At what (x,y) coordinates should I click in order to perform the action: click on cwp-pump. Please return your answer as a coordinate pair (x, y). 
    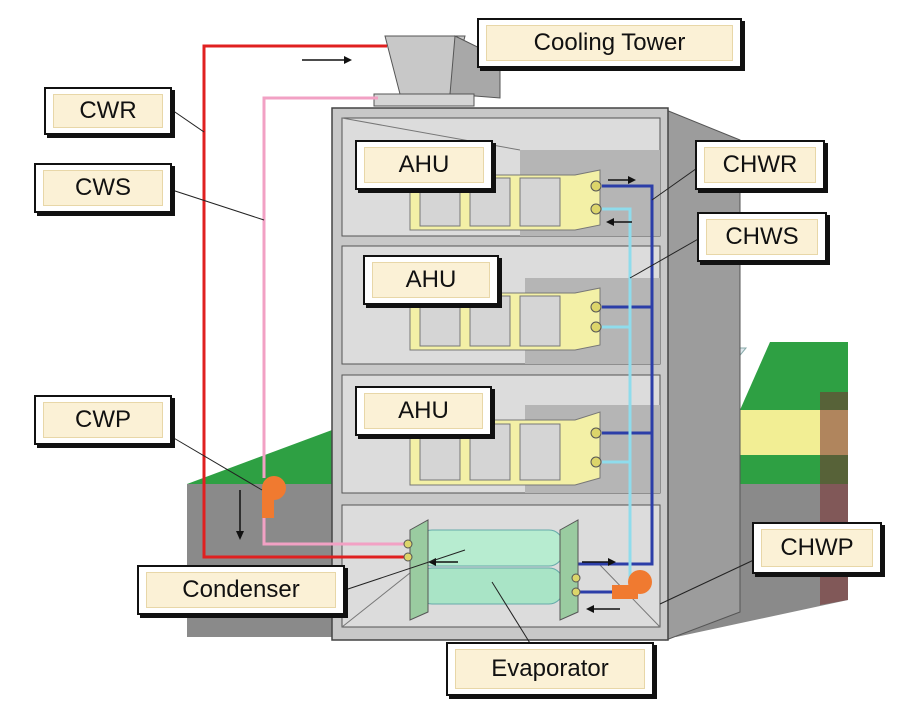
    Looking at the image, I should click on (274, 497).